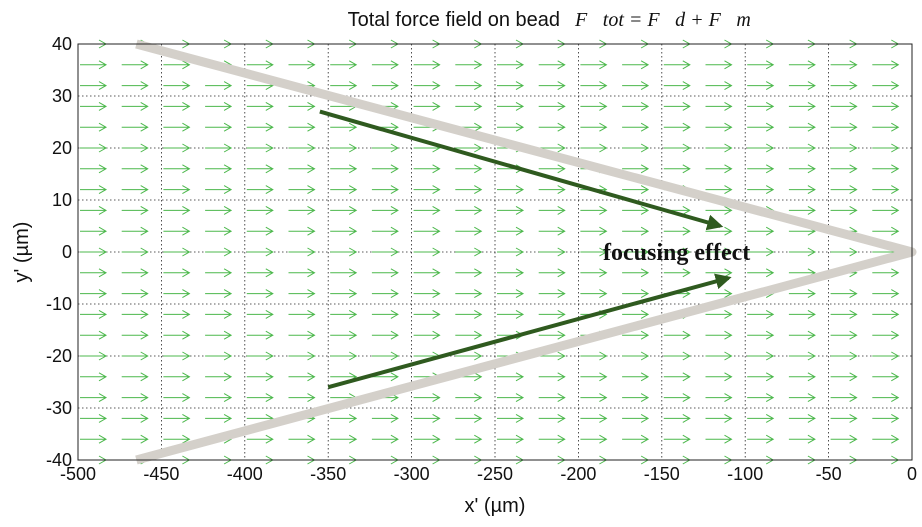 This screenshot has height=527, width=922. I want to click on y-tick-label: -30, so click(59, 408).